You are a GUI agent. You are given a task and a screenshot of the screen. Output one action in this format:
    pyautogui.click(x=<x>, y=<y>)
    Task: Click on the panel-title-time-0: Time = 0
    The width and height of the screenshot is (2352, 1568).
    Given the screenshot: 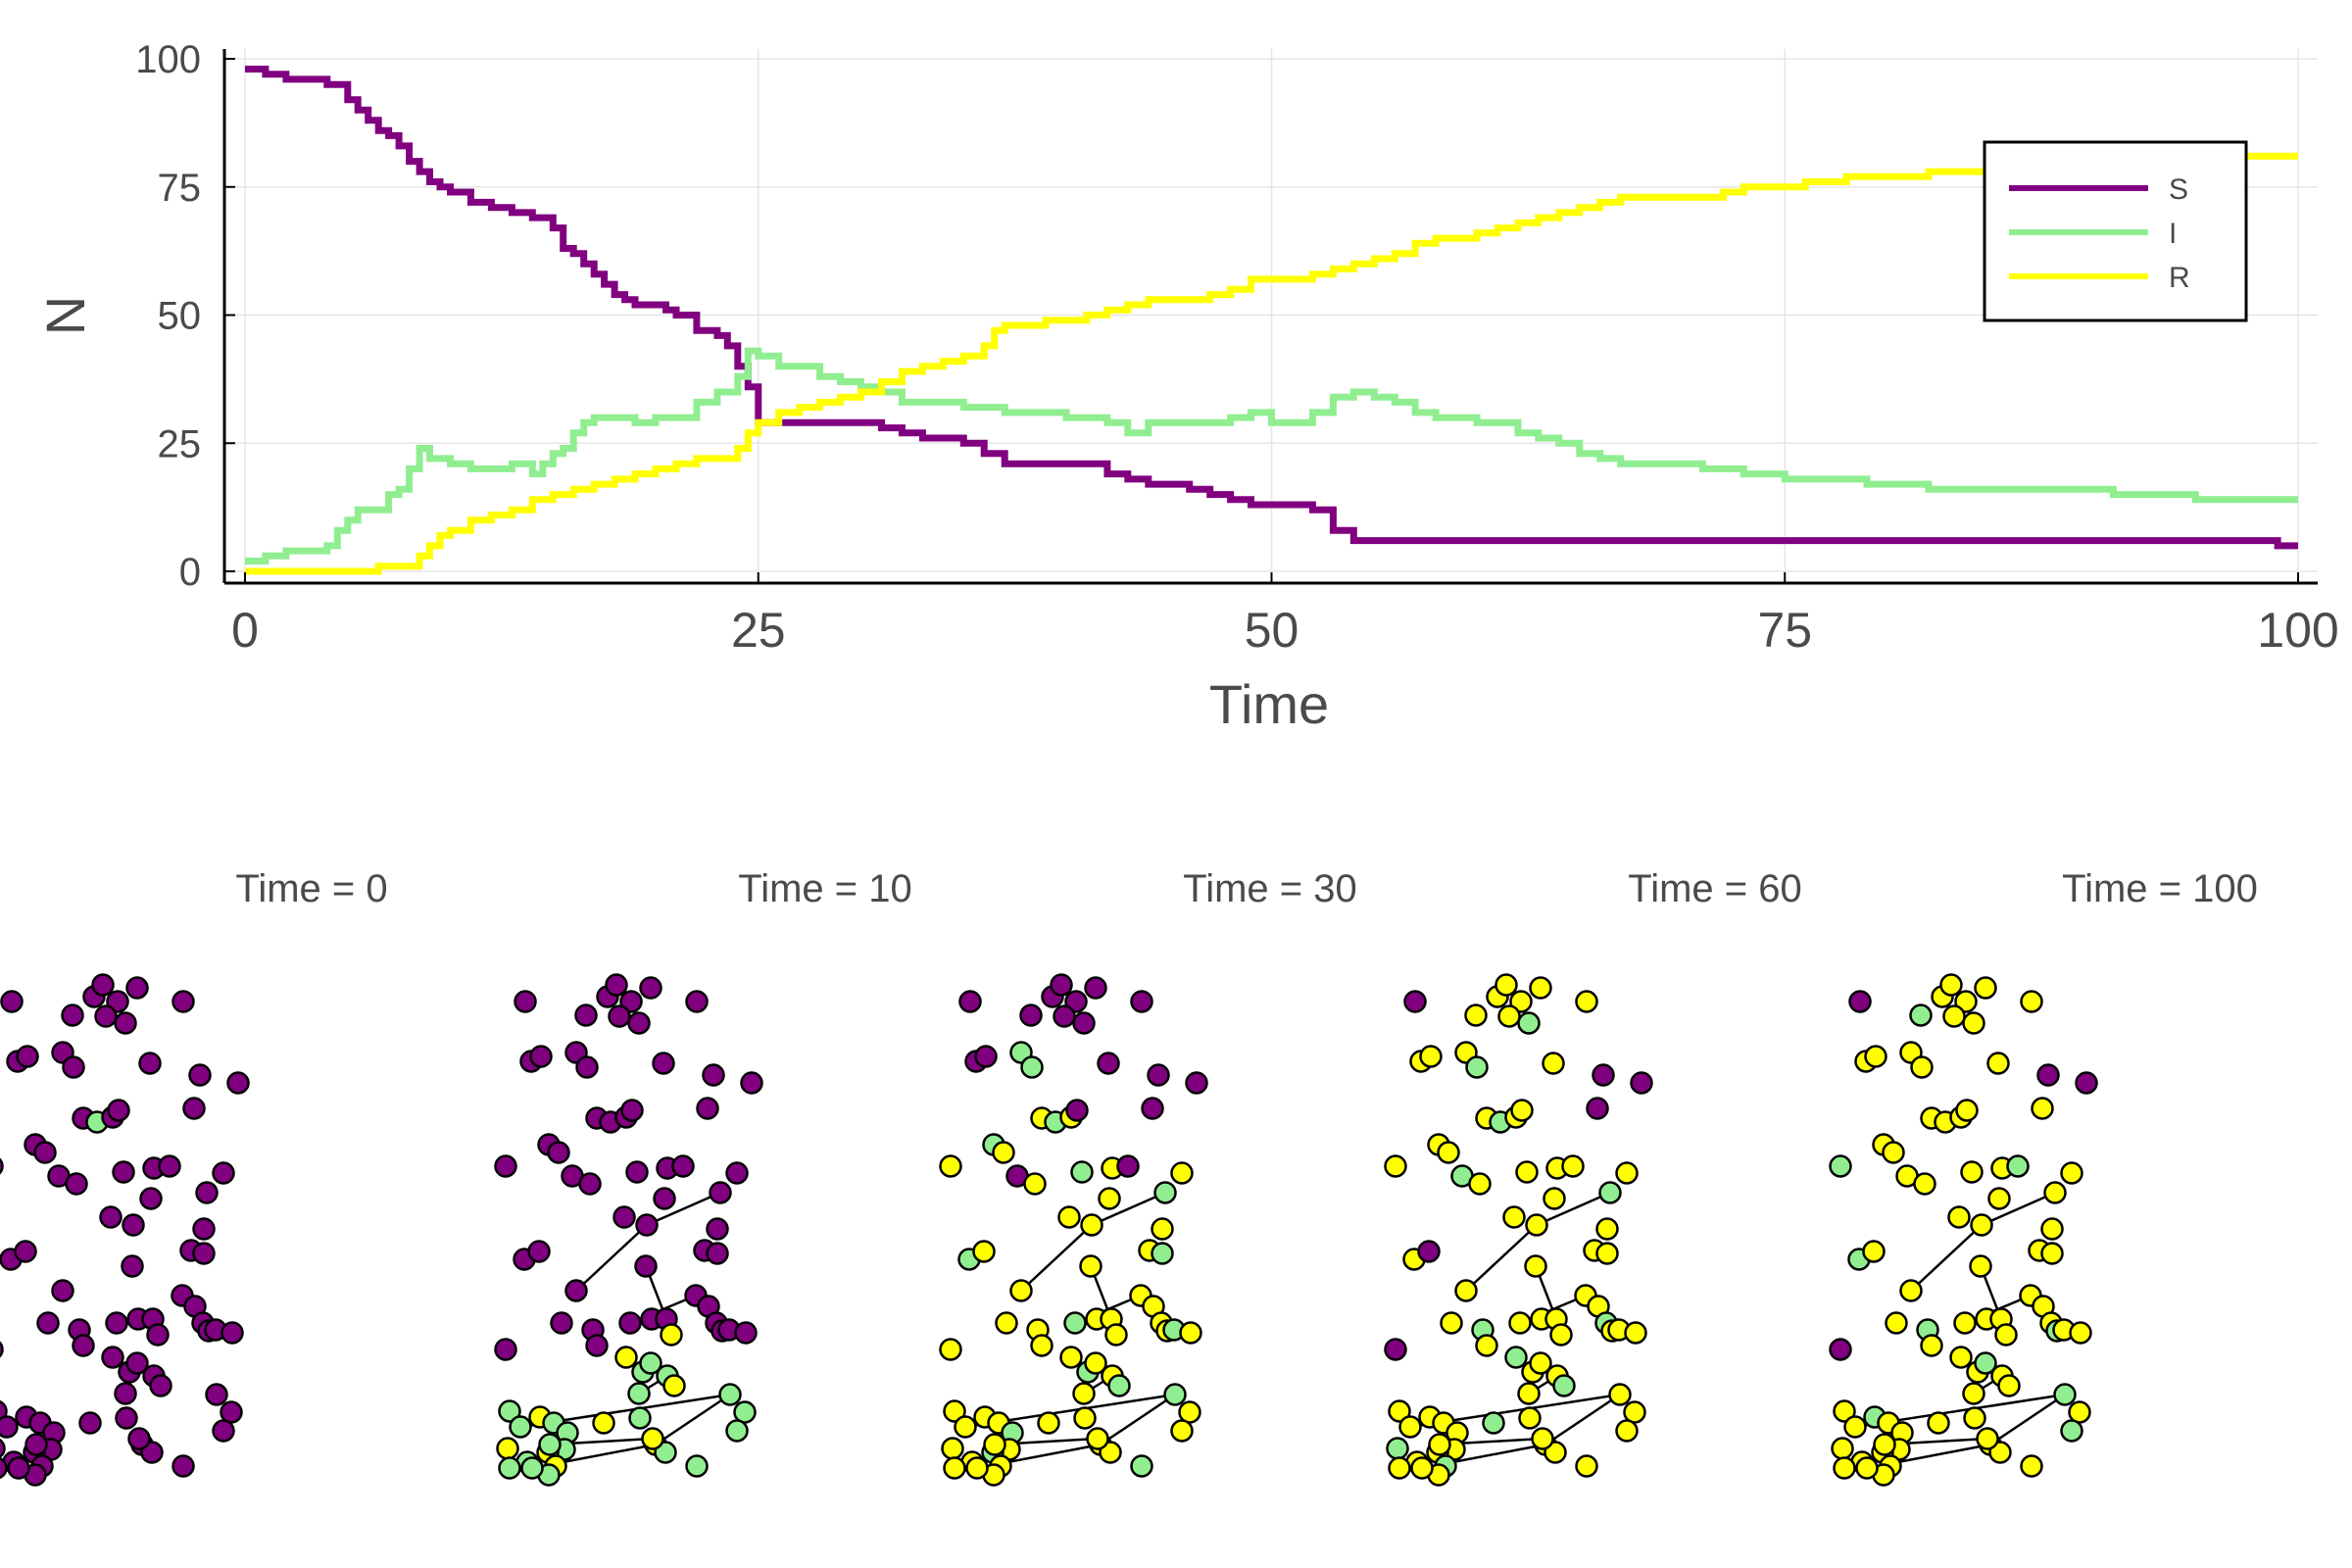 What is the action you would take?
    pyautogui.click(x=311, y=888)
    